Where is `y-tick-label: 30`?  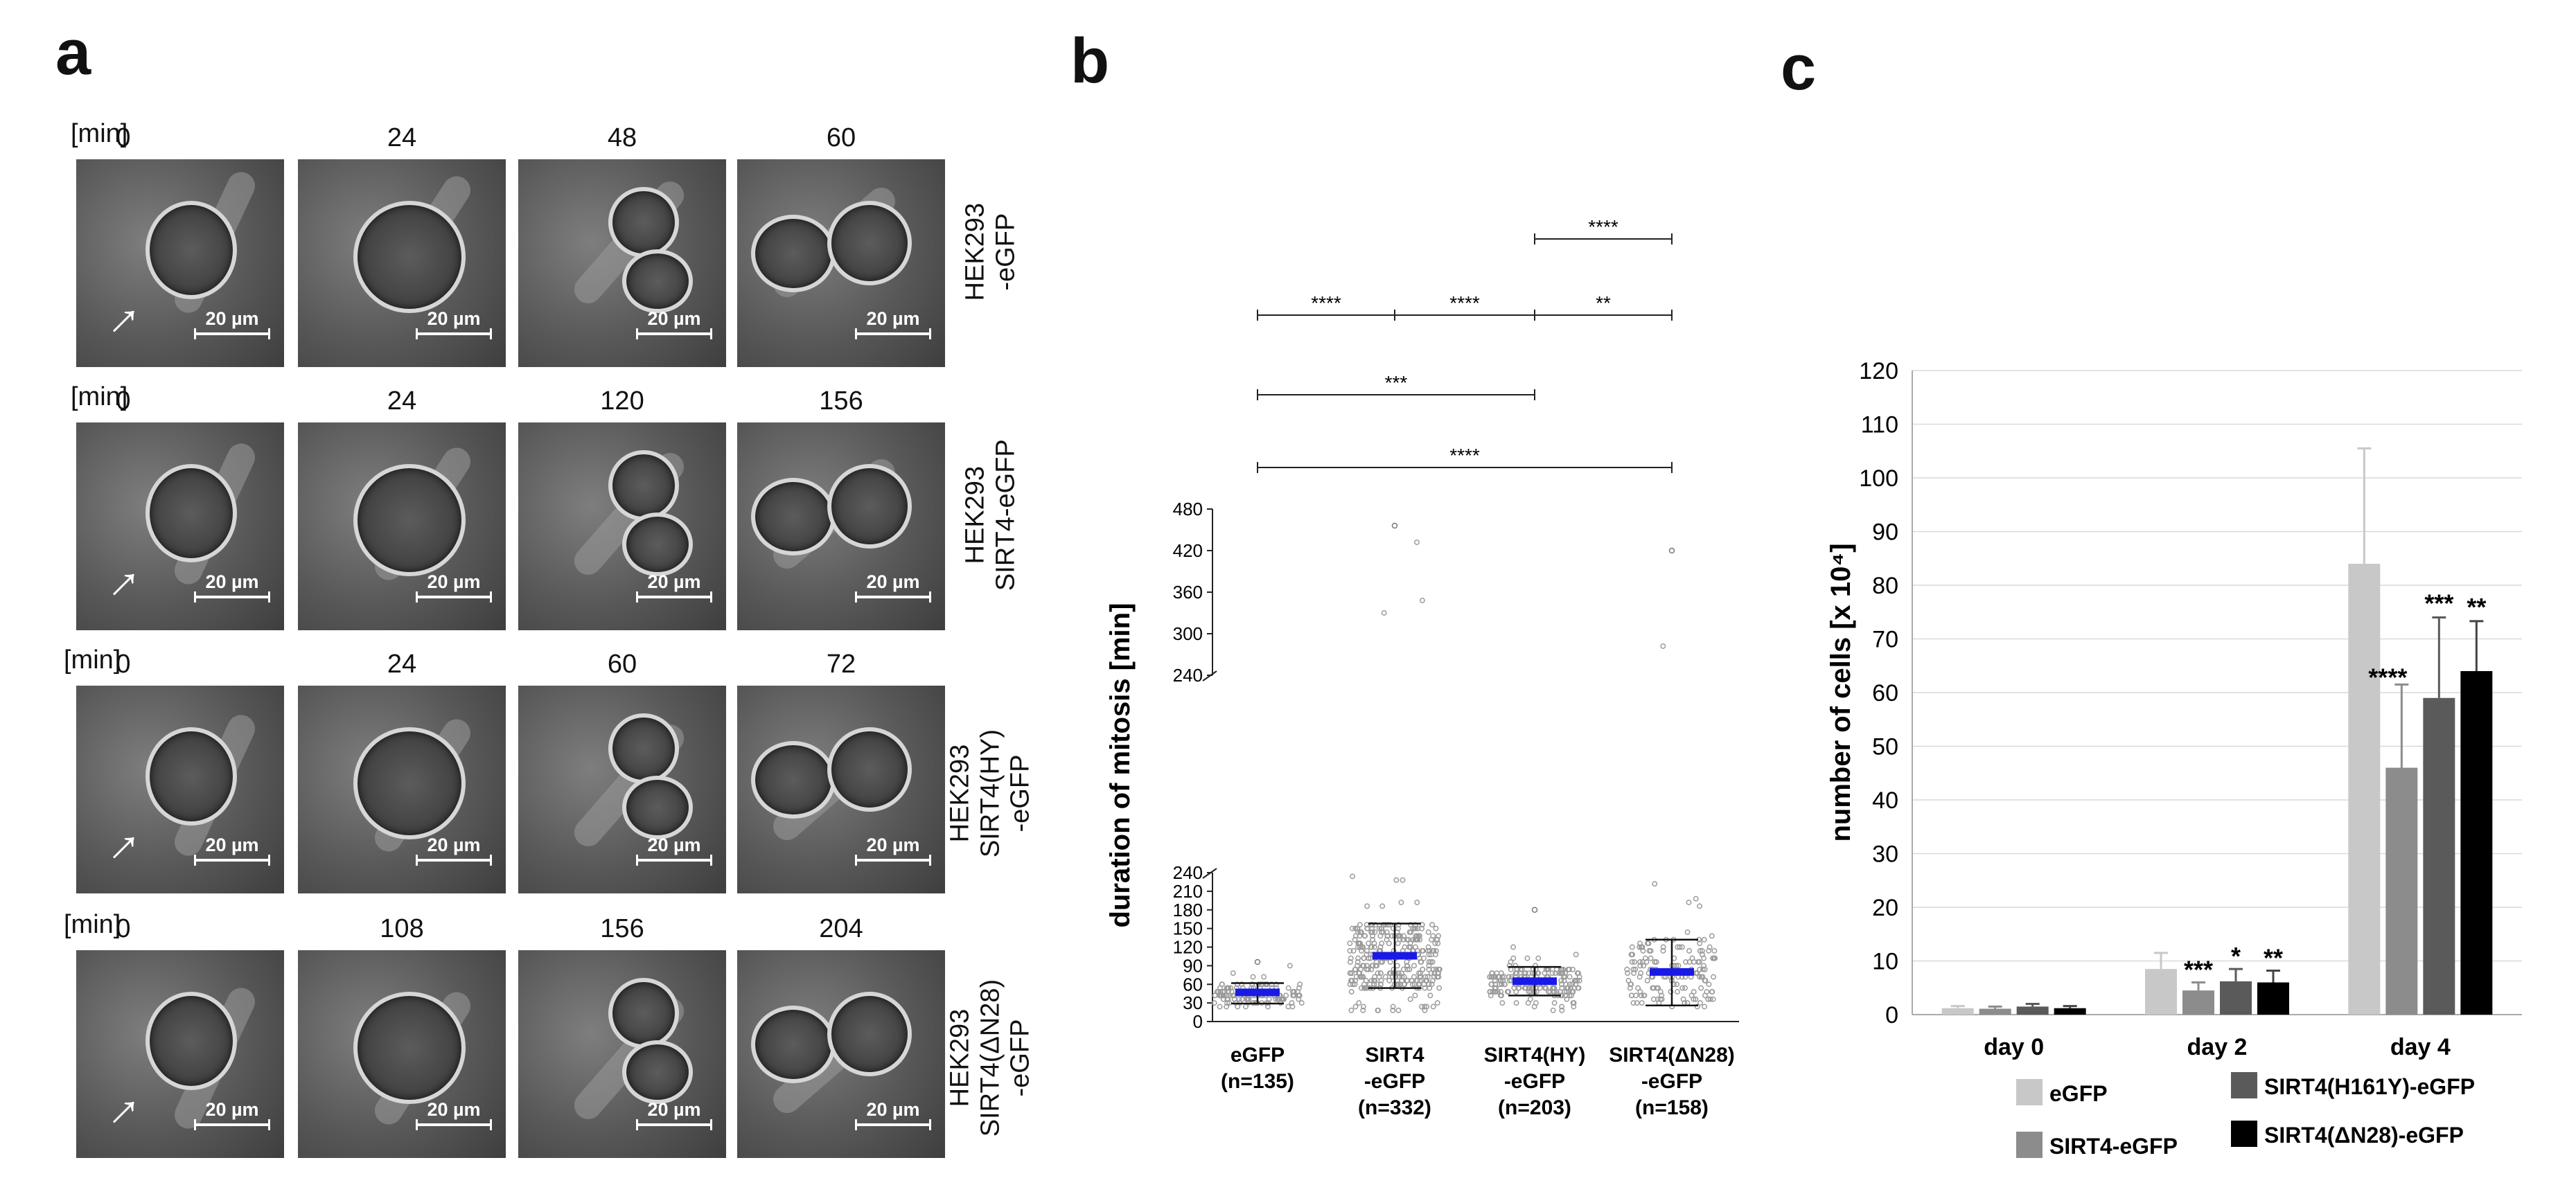 y-tick-label: 30 is located at coordinates (1193, 1002).